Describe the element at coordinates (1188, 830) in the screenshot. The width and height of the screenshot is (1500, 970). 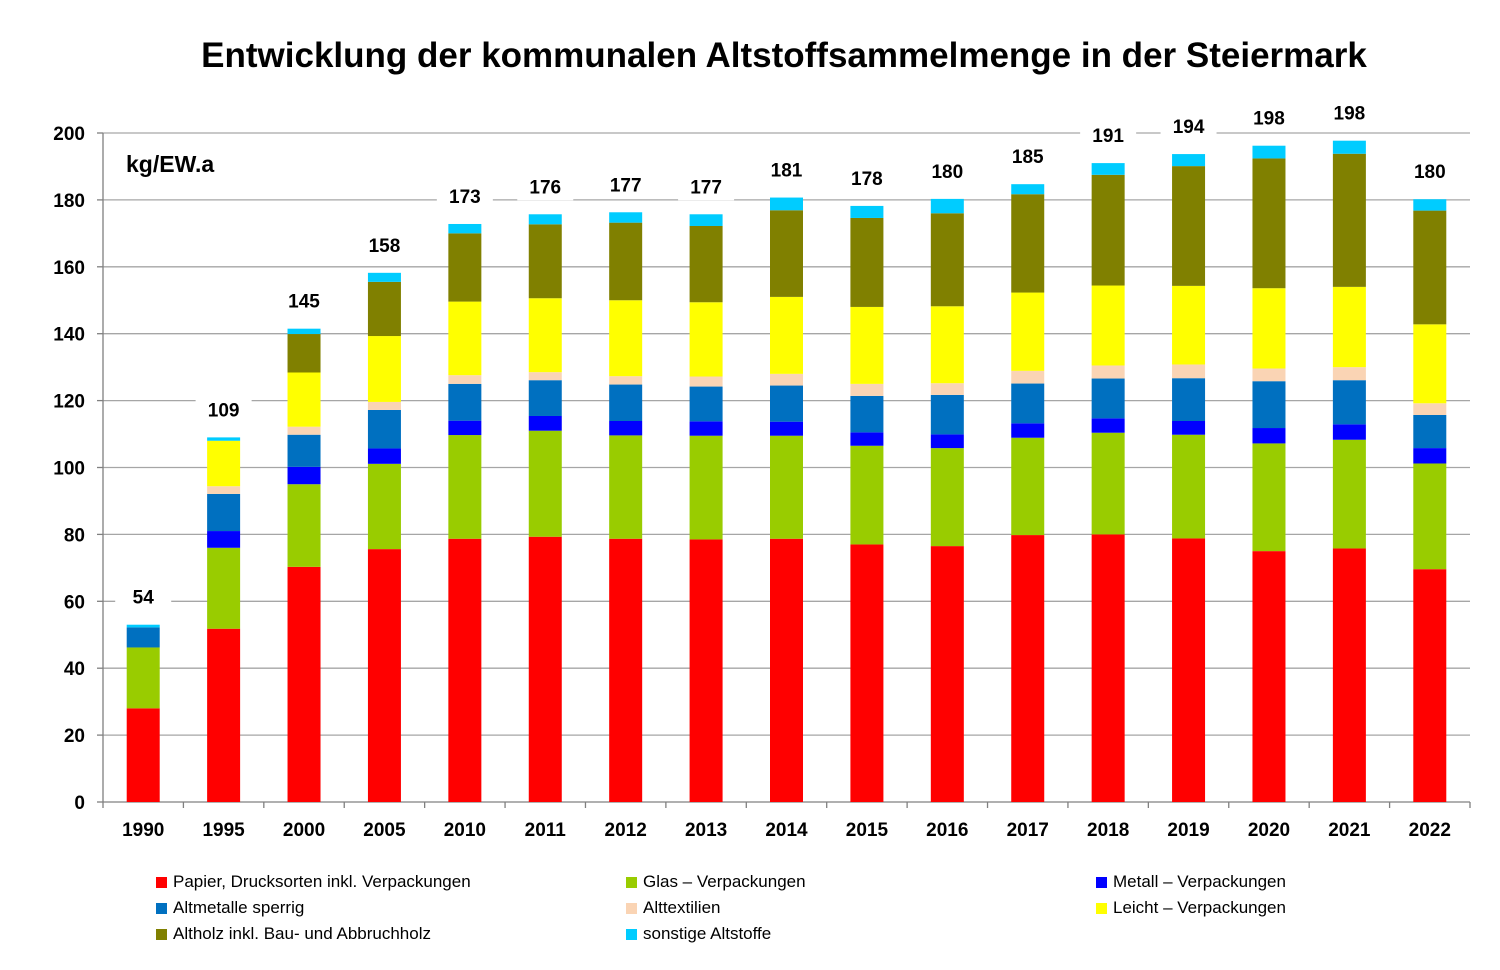
I see `x-tick-label: 2019` at that location.